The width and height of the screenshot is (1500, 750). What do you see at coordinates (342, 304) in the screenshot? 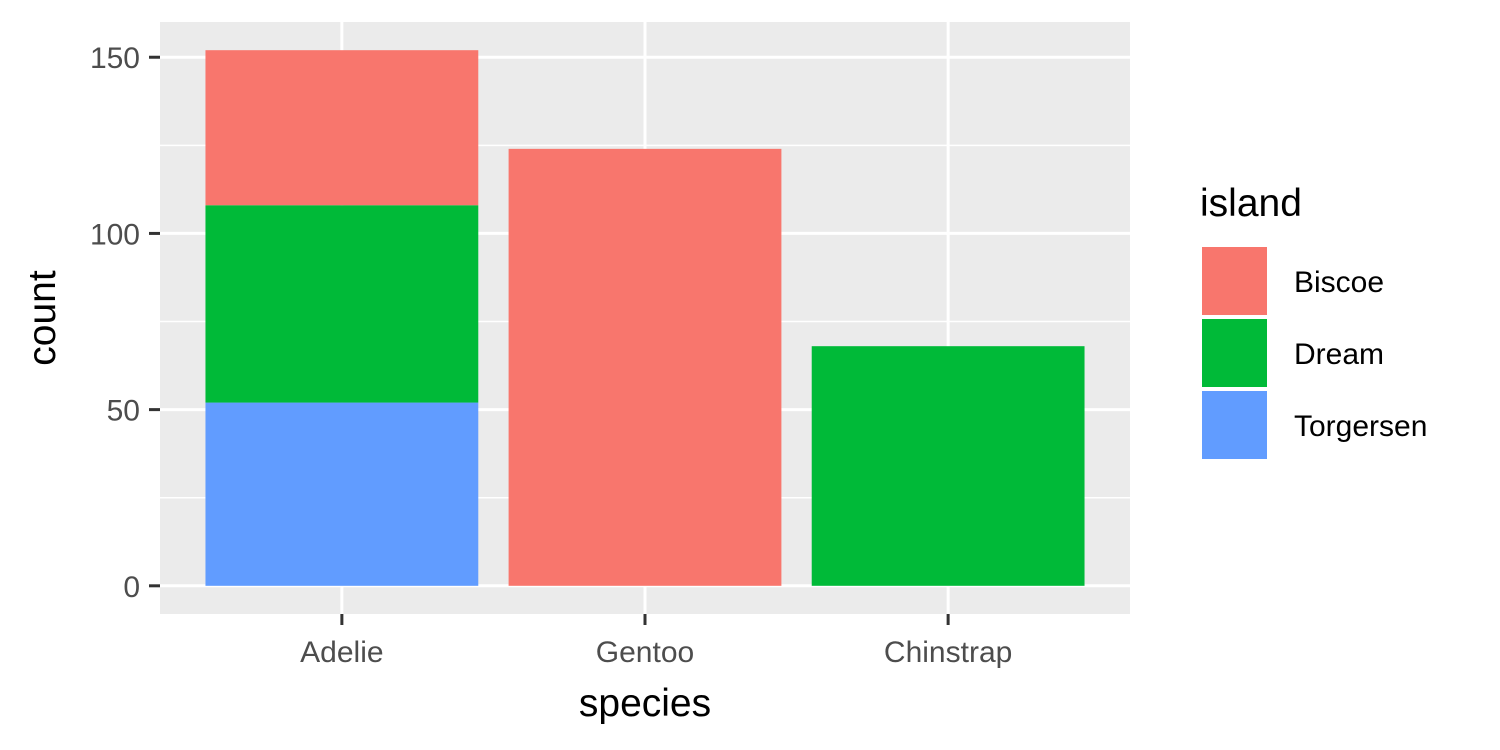
I see `bar-adelie-dream` at bounding box center [342, 304].